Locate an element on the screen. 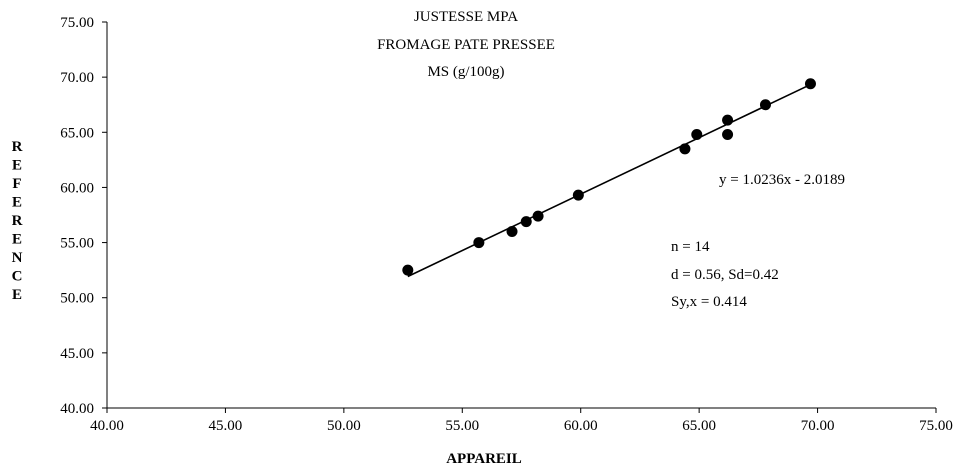 This screenshot has width=958, height=468. x-tick-label: 50.00 is located at coordinates (344, 426).